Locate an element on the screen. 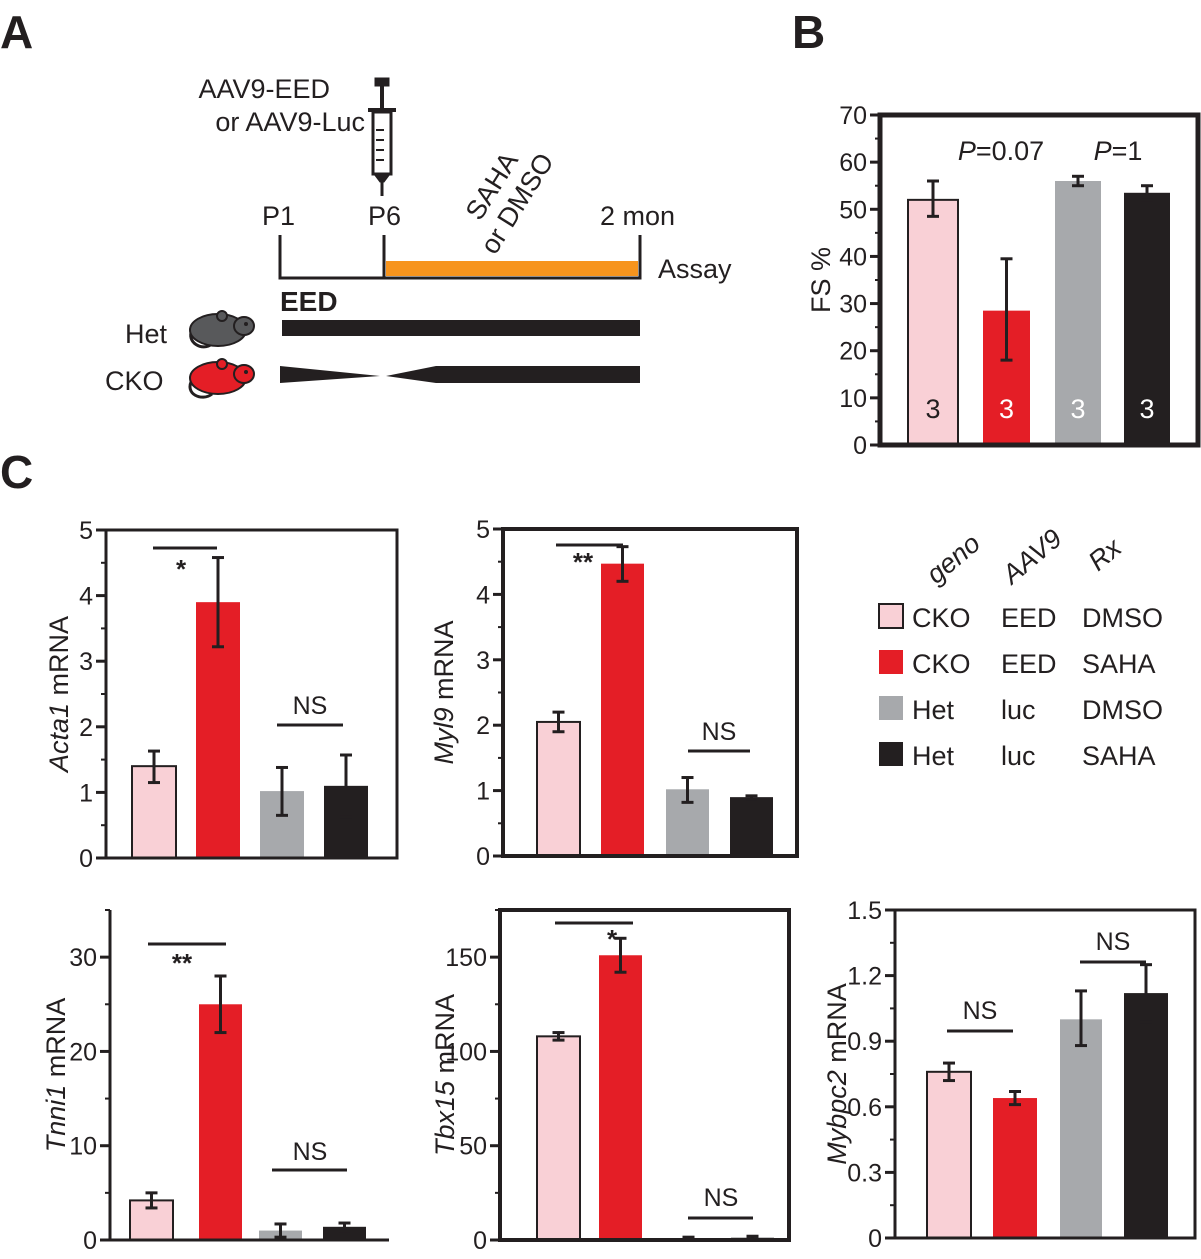 This screenshot has width=1201, height=1259. tick-label-myl9-4: 4 is located at coordinates (483, 595).